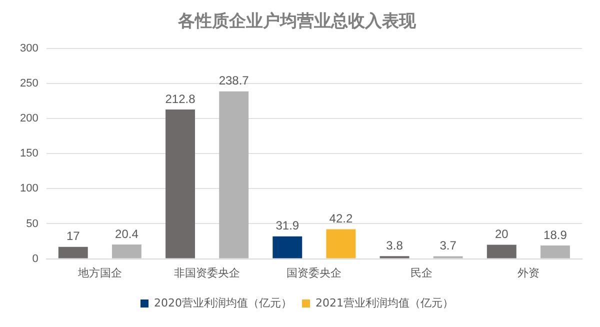  I want to click on data-label: 17, so click(73, 236).